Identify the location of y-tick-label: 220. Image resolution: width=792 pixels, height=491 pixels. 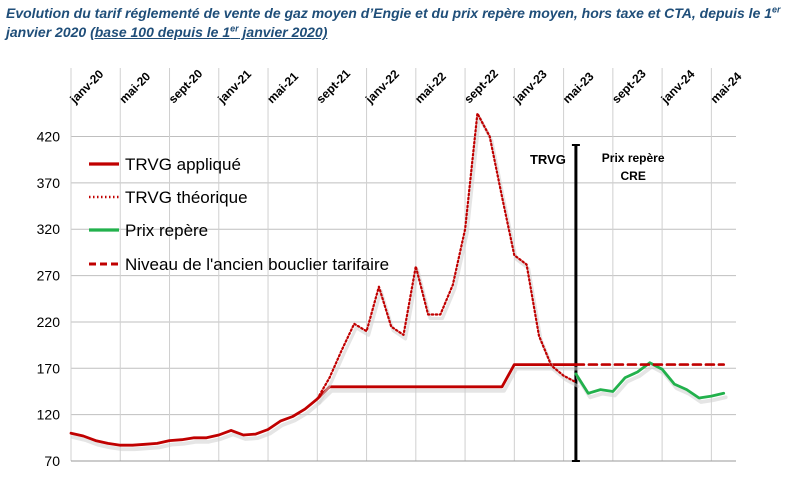
(49, 322).